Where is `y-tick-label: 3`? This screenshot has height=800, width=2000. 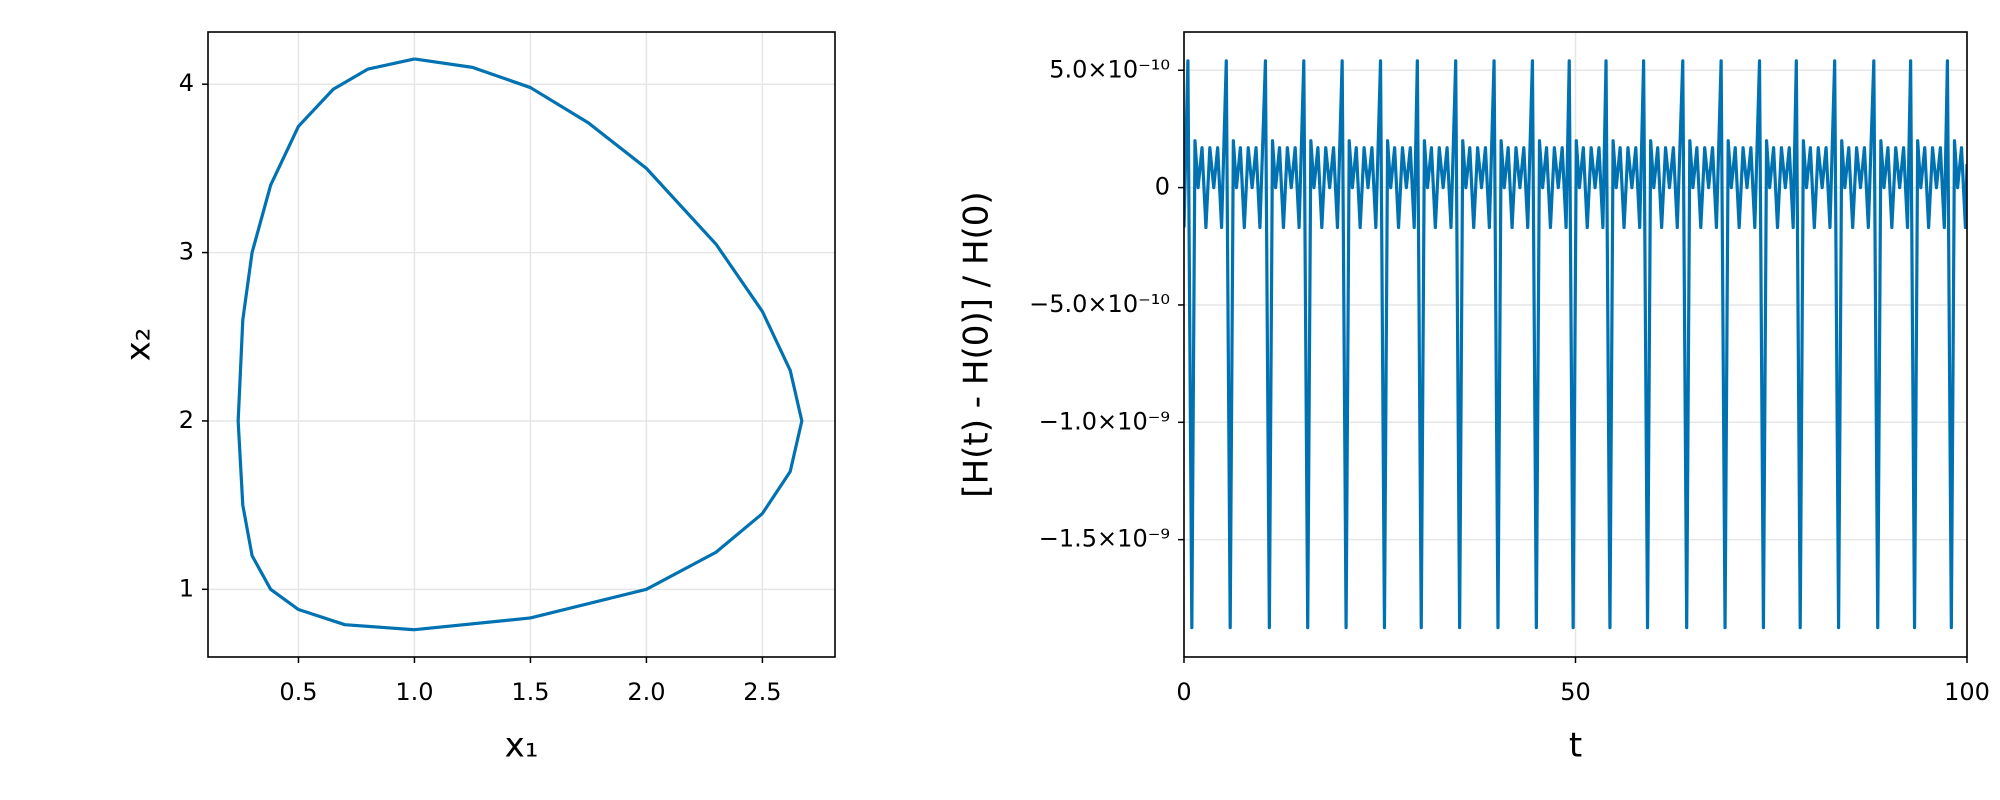 y-tick-label: 3 is located at coordinates (186, 252).